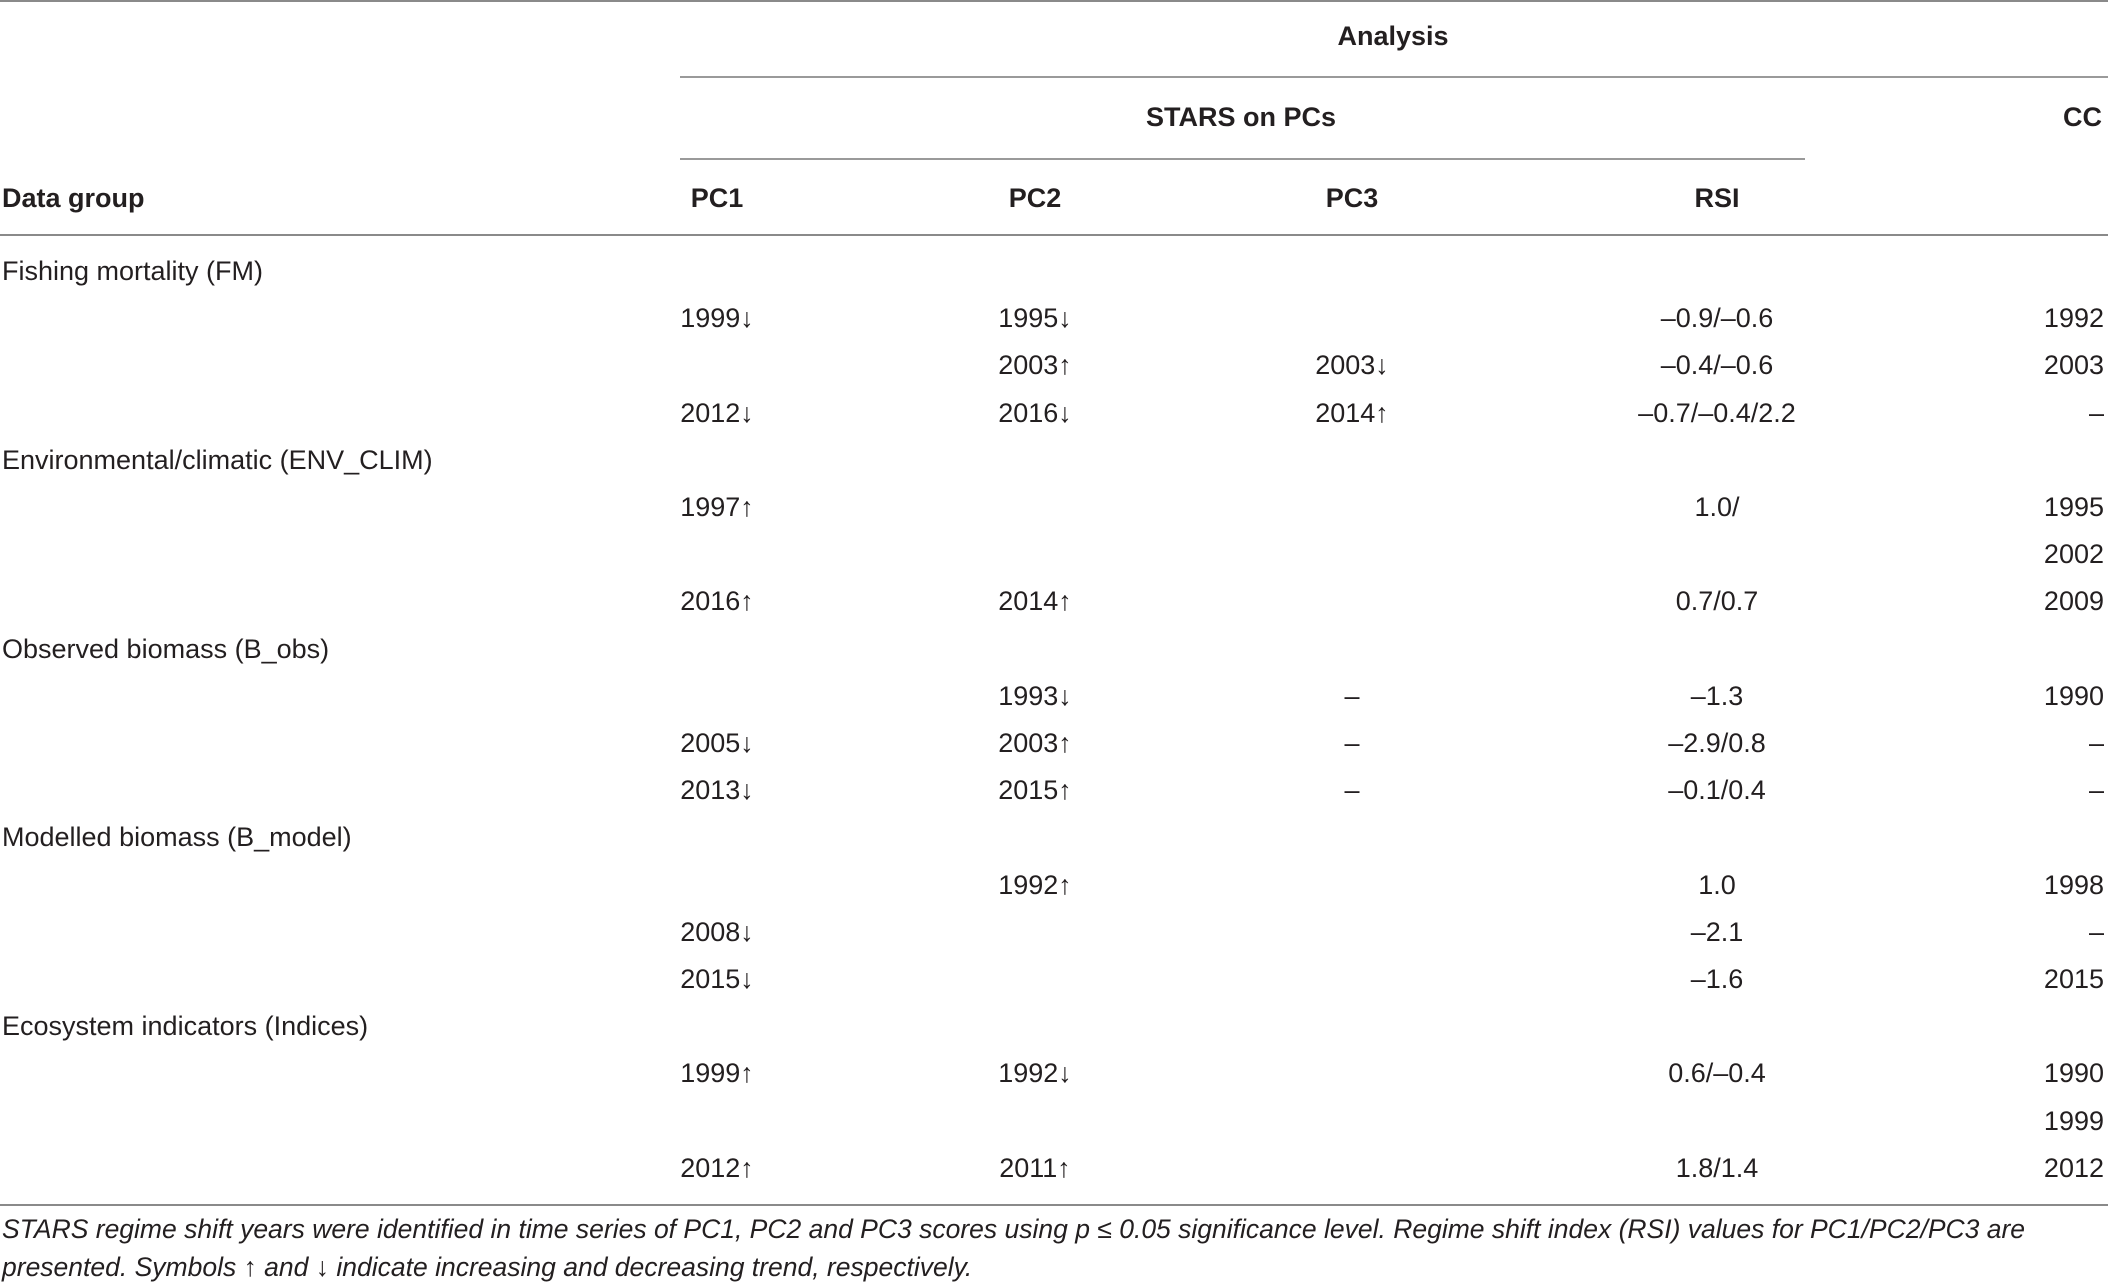 The width and height of the screenshot is (2108, 1286). I want to click on group-label: Modelled biomass (B_model), so click(177, 837).